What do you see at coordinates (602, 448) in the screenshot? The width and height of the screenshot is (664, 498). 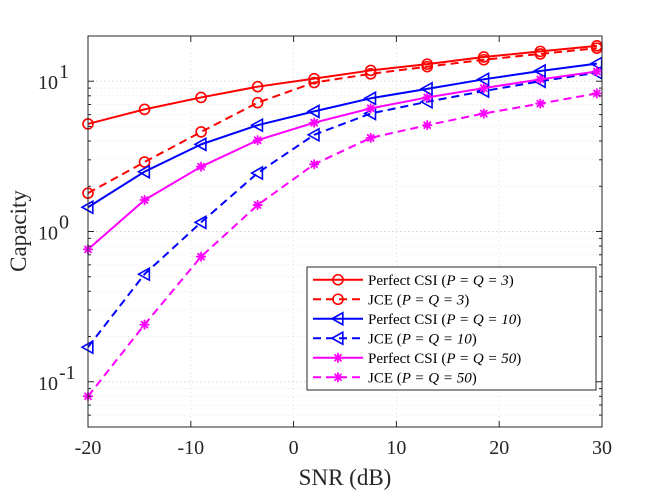 I see `x-tick-label: 30` at bounding box center [602, 448].